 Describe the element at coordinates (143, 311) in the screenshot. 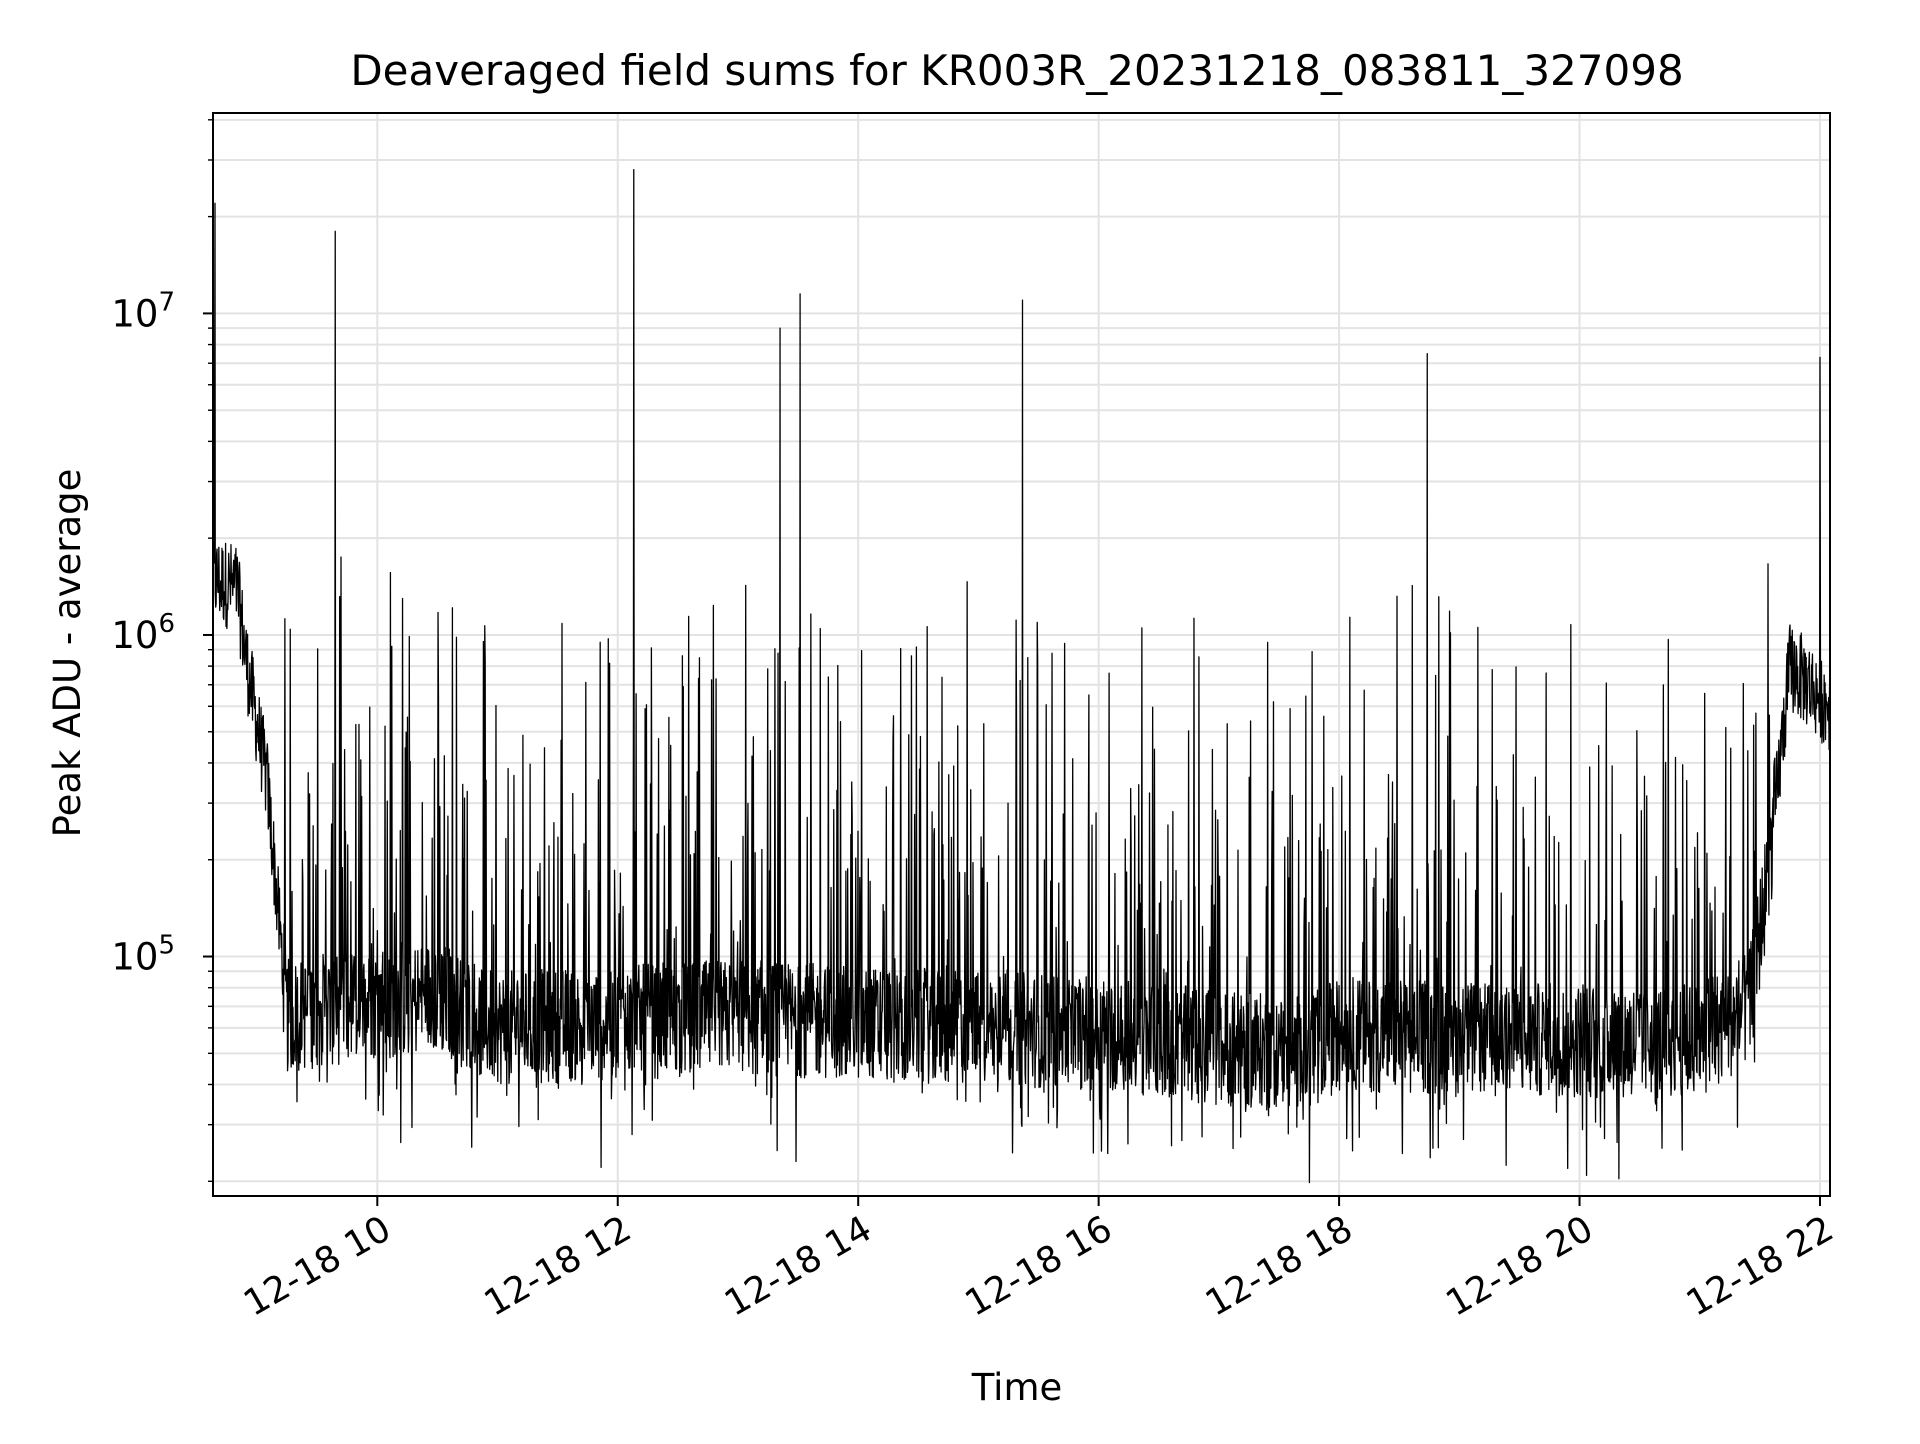

I see `y-tick-label: 107` at that location.